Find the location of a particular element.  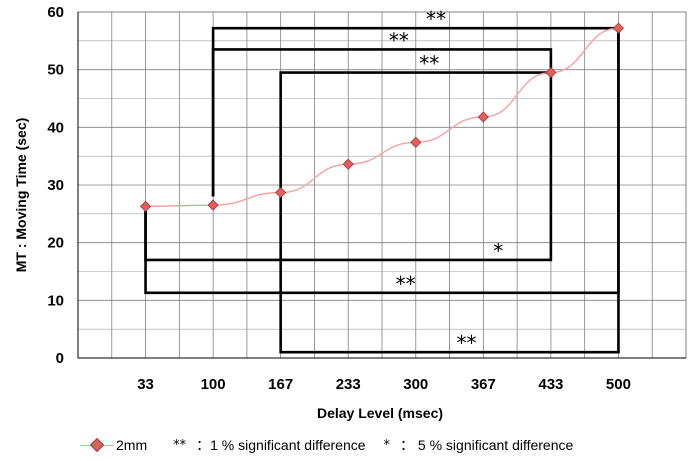

significance-bracket is located at coordinates (415, 134).